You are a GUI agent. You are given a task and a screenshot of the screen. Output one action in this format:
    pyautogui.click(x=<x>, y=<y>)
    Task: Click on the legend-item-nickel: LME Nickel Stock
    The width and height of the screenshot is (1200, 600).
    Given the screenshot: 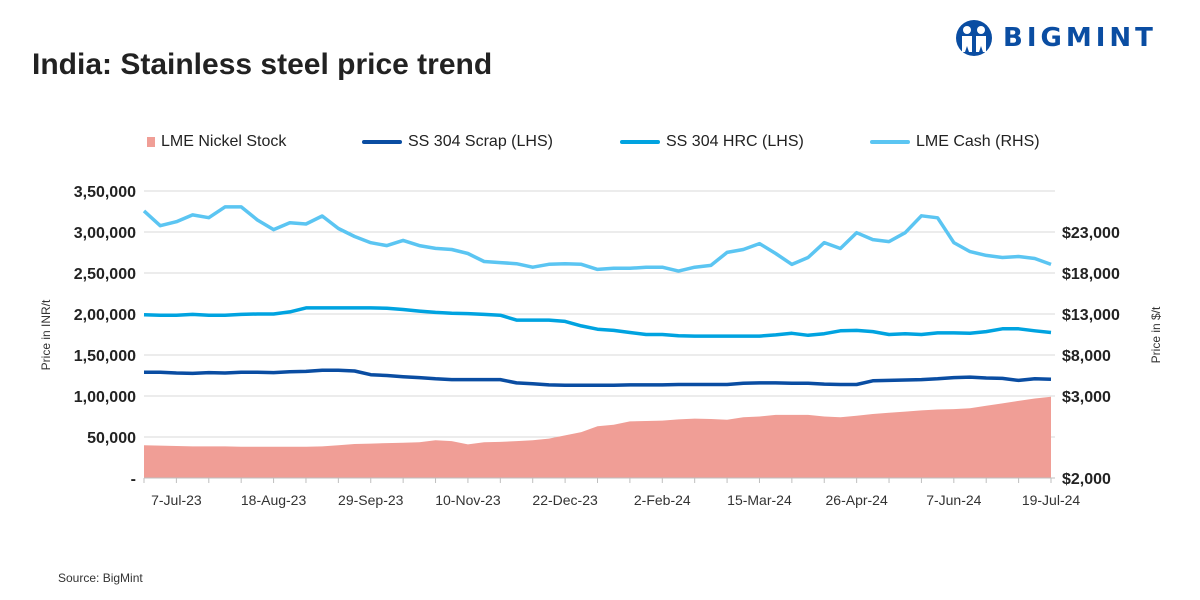 What is the action you would take?
    pyautogui.click(x=216, y=142)
    